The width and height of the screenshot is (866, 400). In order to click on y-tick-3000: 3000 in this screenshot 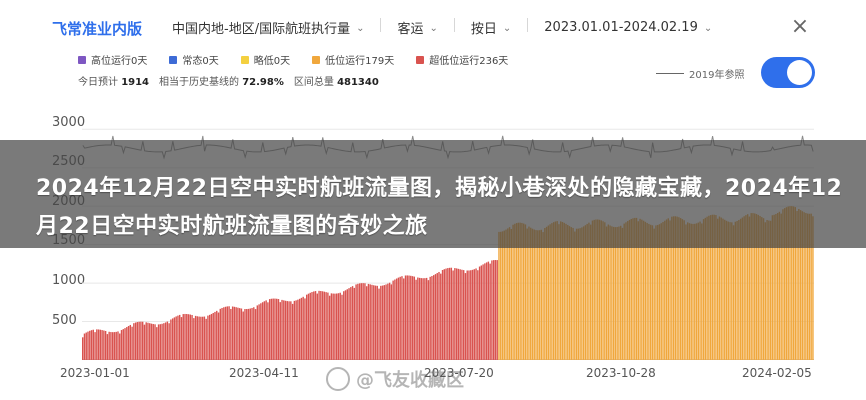, I will do `click(69, 122)`.